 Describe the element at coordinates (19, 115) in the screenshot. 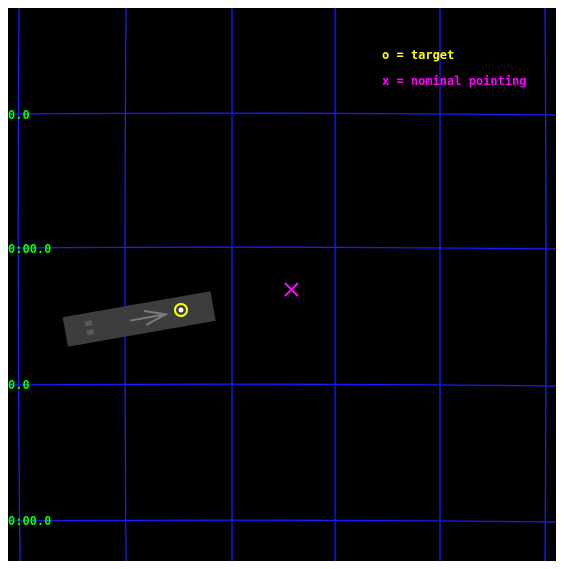

I see `grid-label-1: 0.0` at that location.